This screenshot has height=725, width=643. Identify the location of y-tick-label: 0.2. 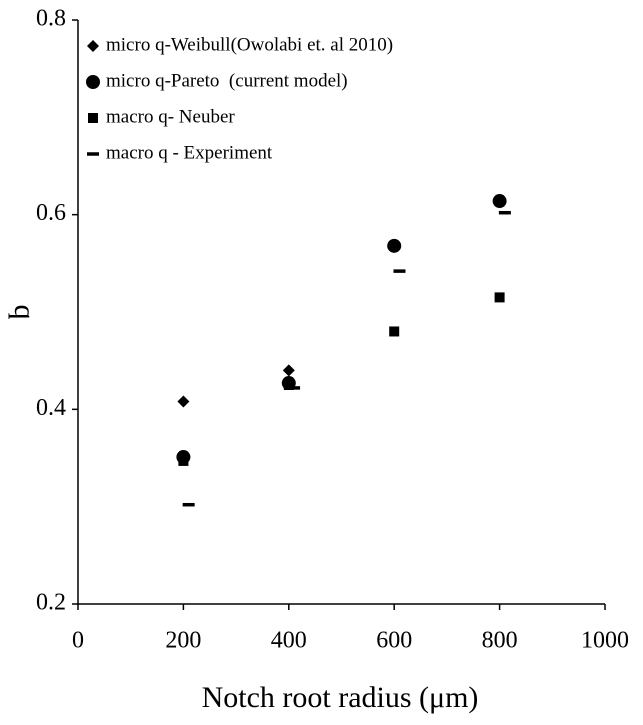
(51, 603).